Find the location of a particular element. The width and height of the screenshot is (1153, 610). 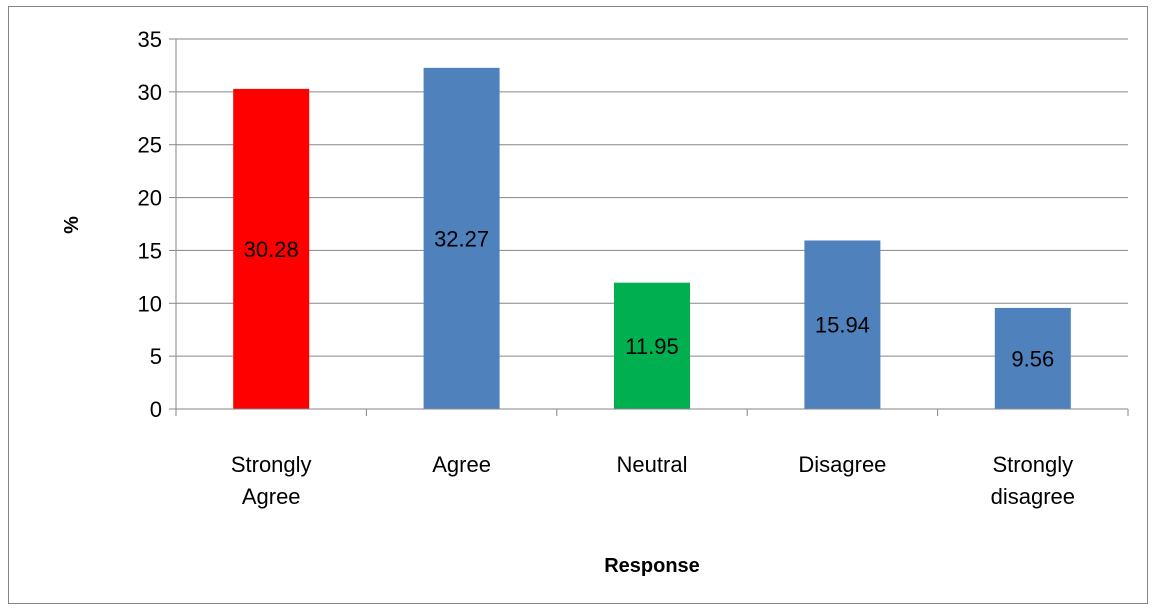

data-label: 15.94 is located at coordinates (842, 325).